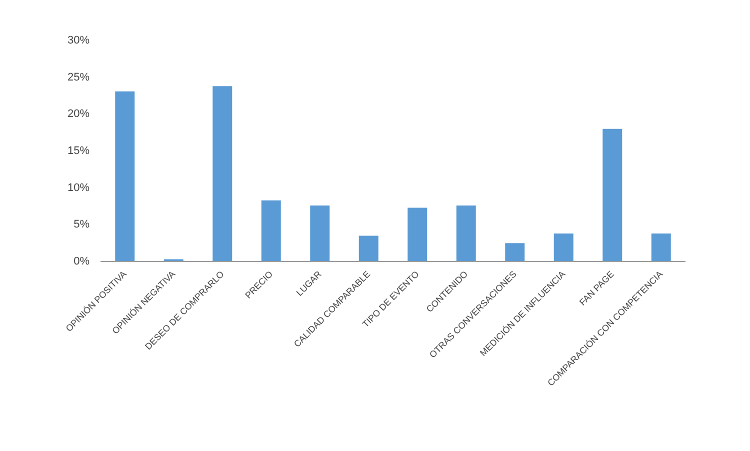  I want to click on y-tick-label: 15%, so click(78, 151).